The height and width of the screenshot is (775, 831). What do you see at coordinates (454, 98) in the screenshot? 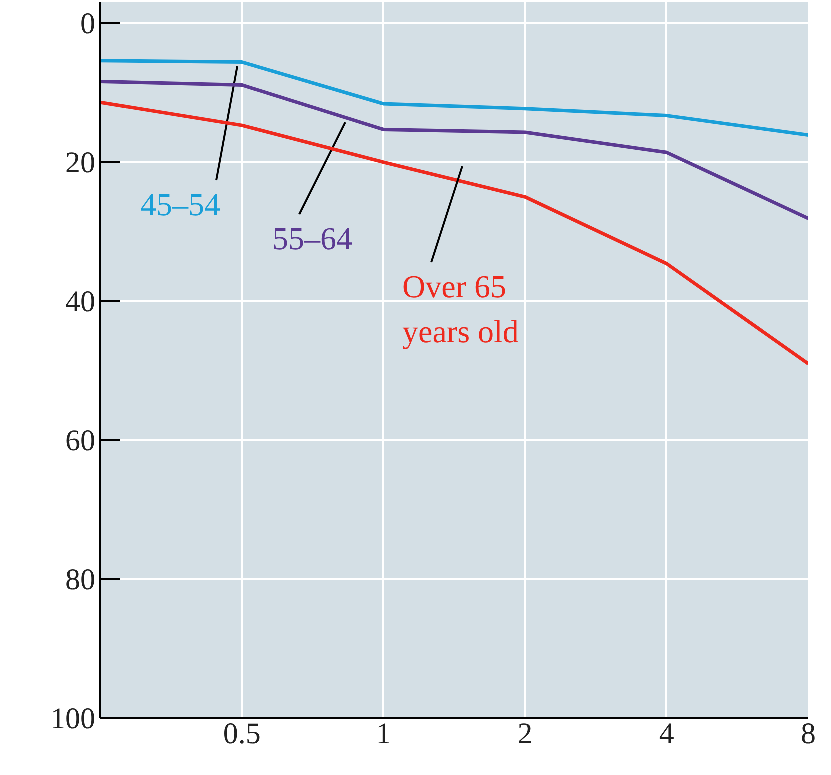
I see `line-series` at bounding box center [454, 98].